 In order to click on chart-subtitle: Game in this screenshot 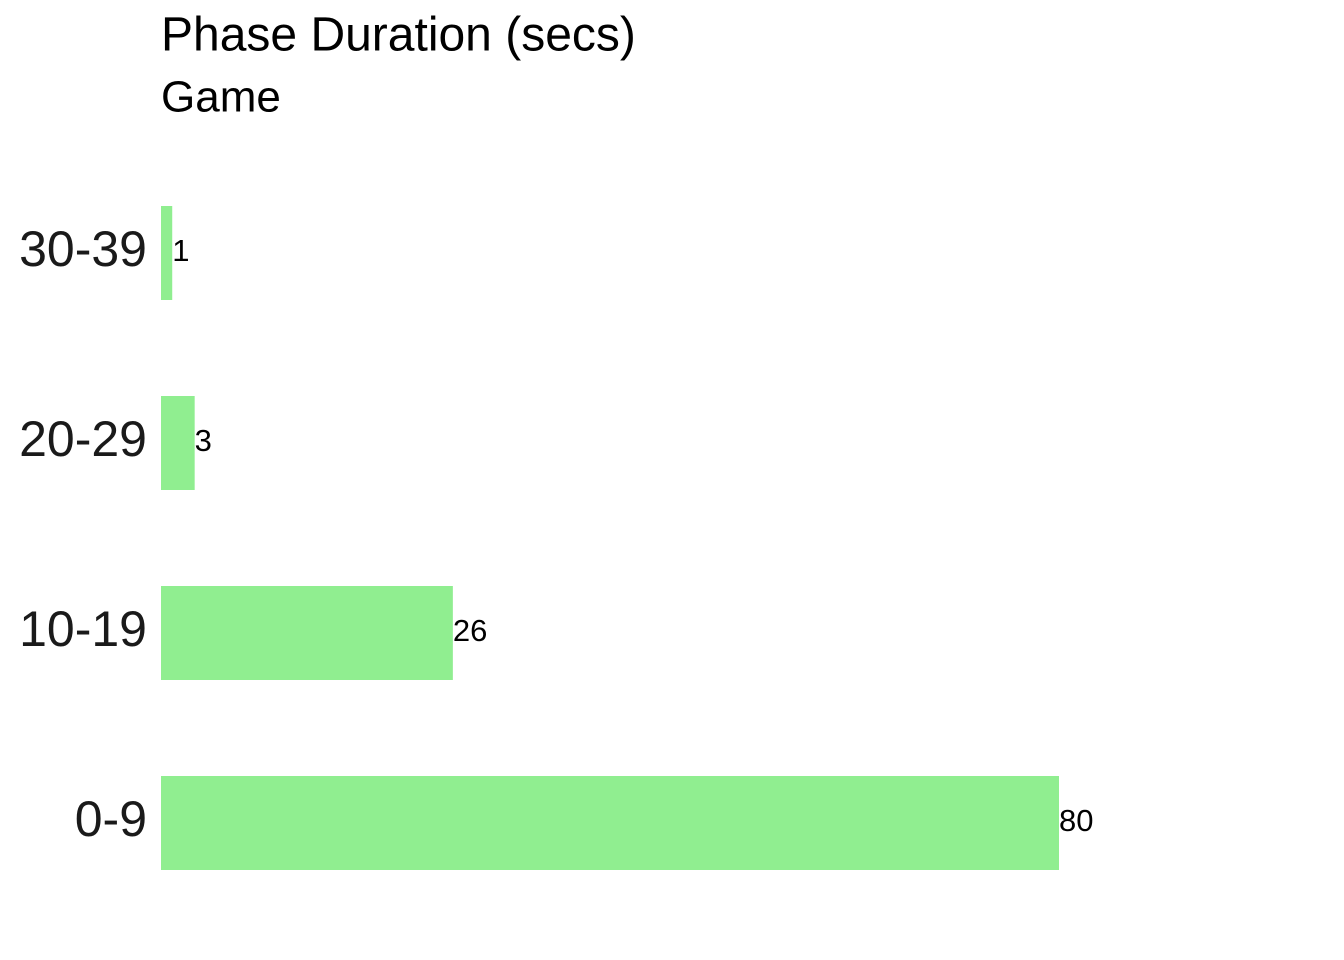, I will do `click(221, 97)`.